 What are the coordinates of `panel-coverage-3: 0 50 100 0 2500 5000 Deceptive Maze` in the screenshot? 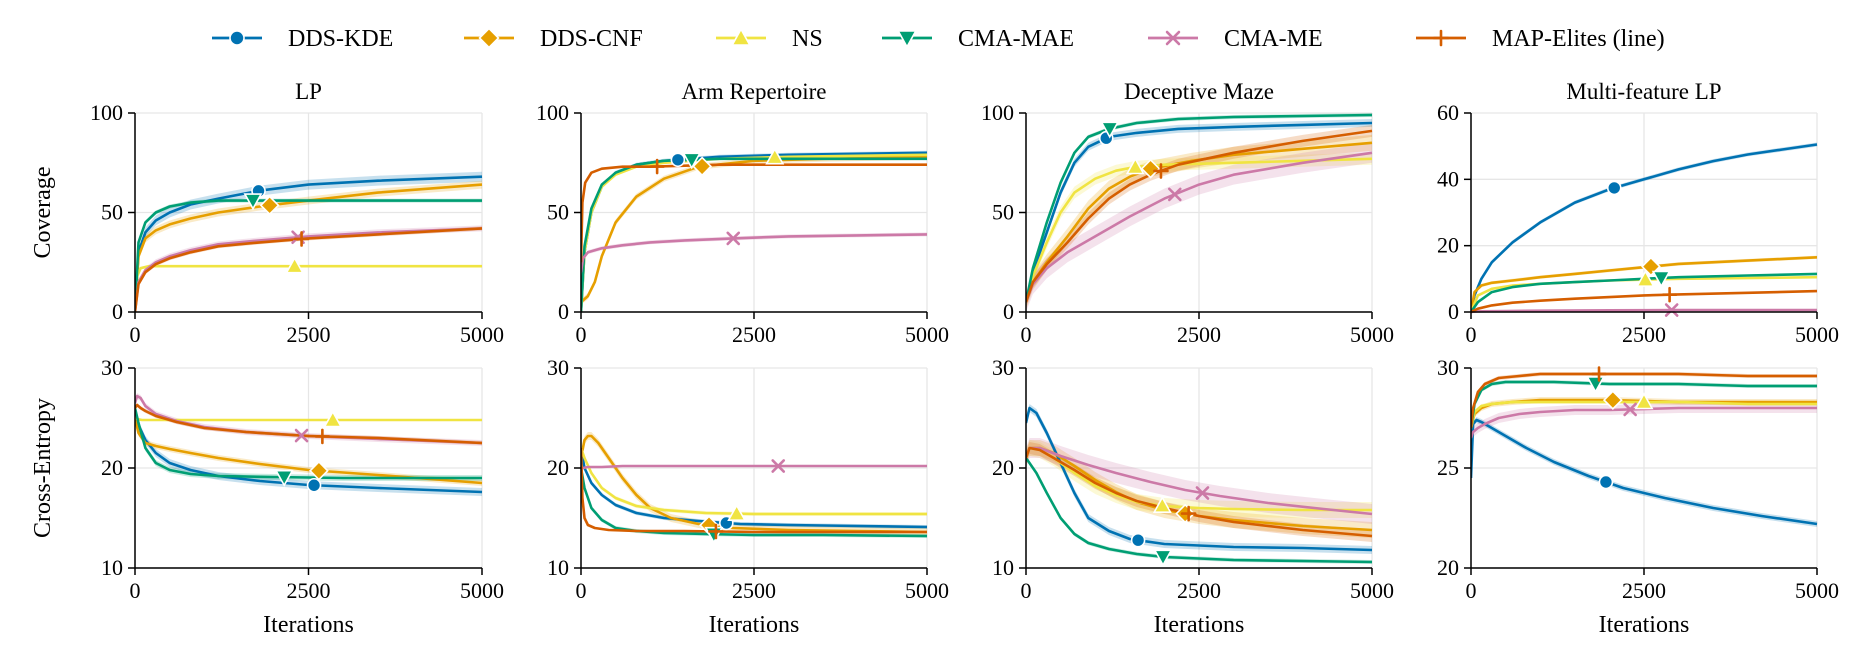 It's located at (1187, 213).